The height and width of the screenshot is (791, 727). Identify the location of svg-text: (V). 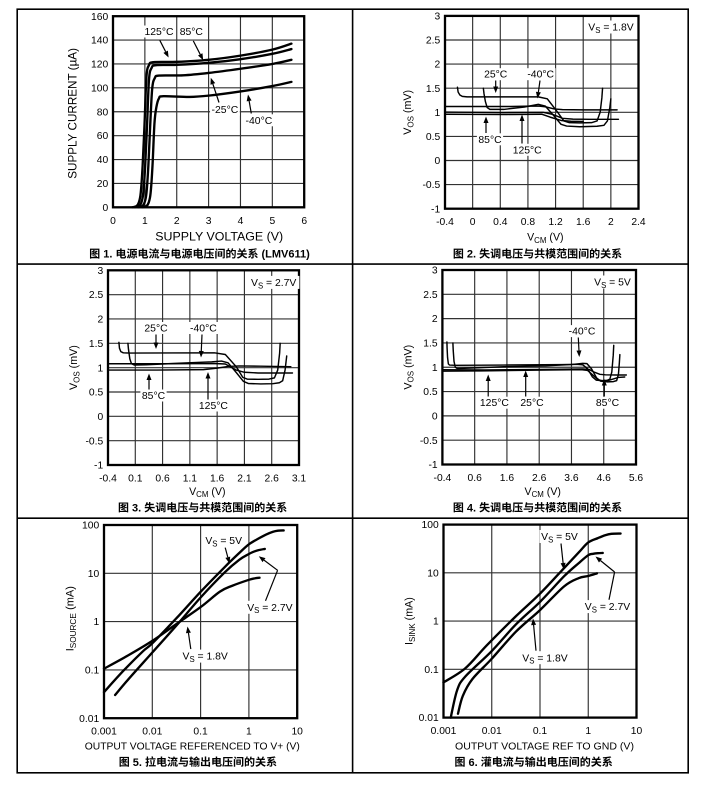
(552, 492).